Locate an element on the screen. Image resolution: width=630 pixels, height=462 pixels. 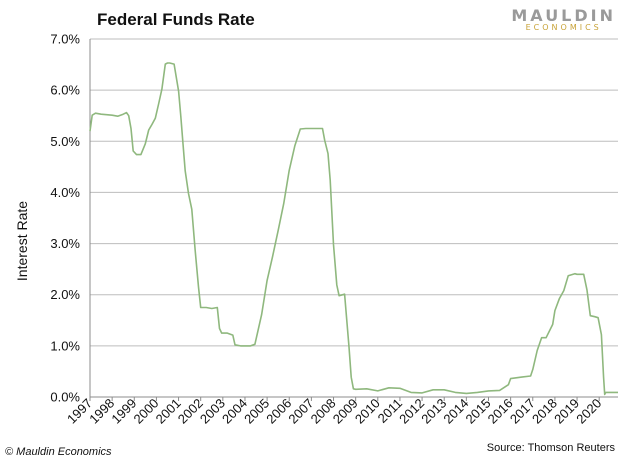
y-tick-label: 6.0% is located at coordinates (65, 90).